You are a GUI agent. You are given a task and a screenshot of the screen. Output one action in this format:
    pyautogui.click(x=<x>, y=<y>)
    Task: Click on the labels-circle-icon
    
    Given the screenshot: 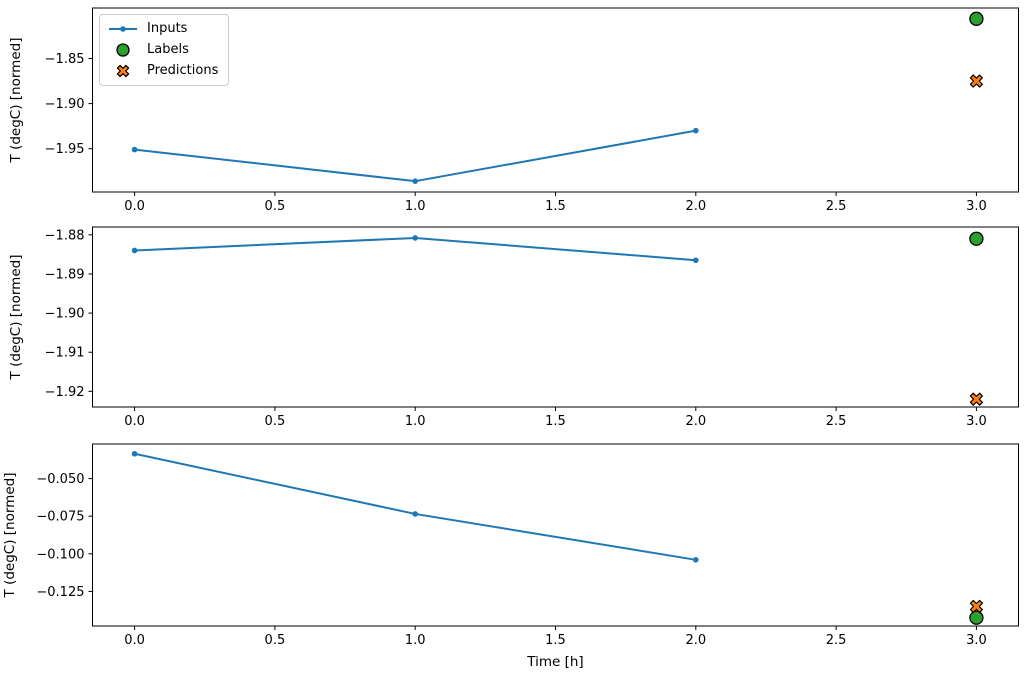 What is the action you would take?
    pyautogui.click(x=123, y=50)
    